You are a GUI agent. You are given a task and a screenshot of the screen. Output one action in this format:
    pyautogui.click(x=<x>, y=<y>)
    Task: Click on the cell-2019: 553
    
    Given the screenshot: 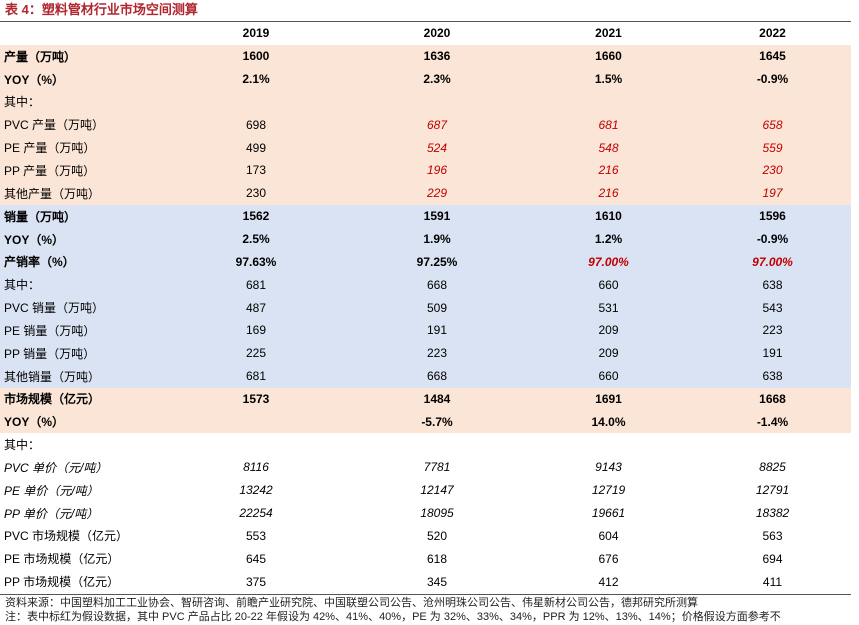 What is the action you would take?
    pyautogui.click(x=256, y=536)
    